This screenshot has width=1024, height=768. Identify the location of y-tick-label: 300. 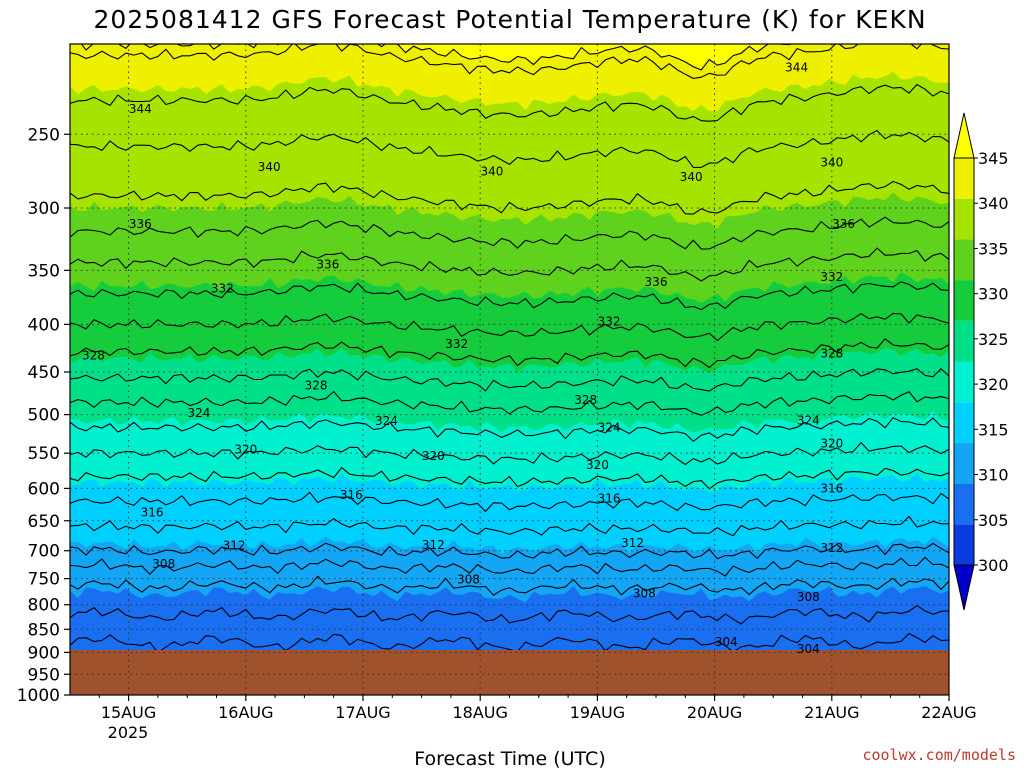
(44, 209).